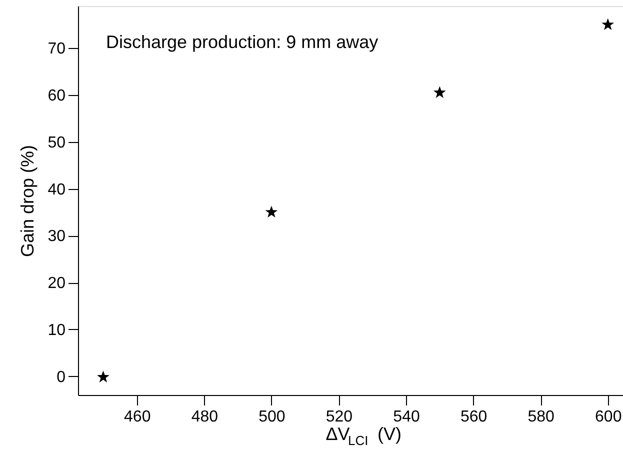 Image resolution: width=623 pixels, height=450 pixels. Describe the element at coordinates (204, 417) in the screenshot. I see `x-tick-label: 480` at that location.